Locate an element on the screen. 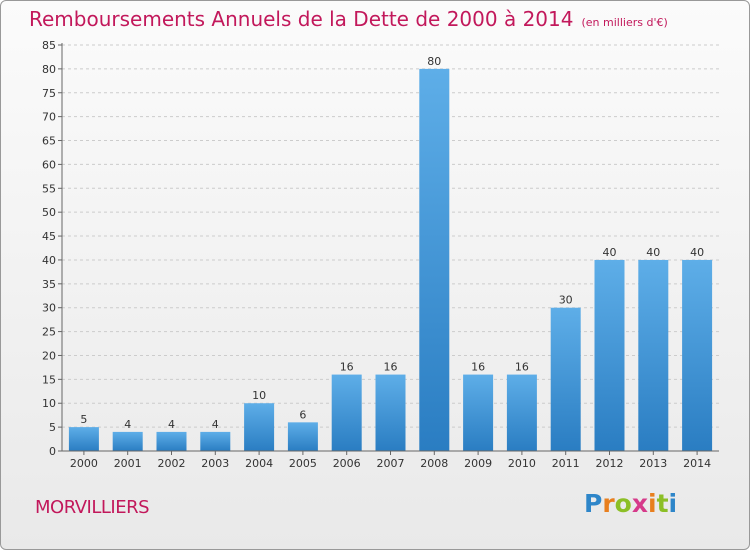  data-label-2011: 30 is located at coordinates (566, 300).